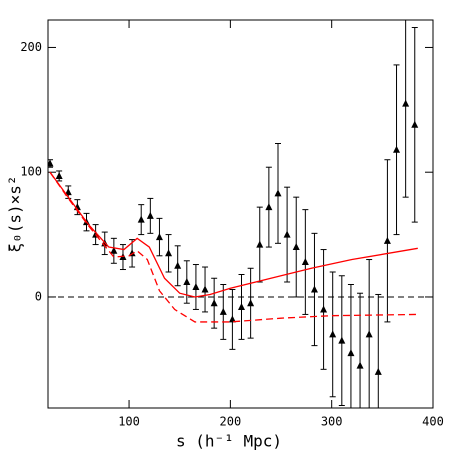  I want to click on x-tick-label: 100, so click(129, 422).